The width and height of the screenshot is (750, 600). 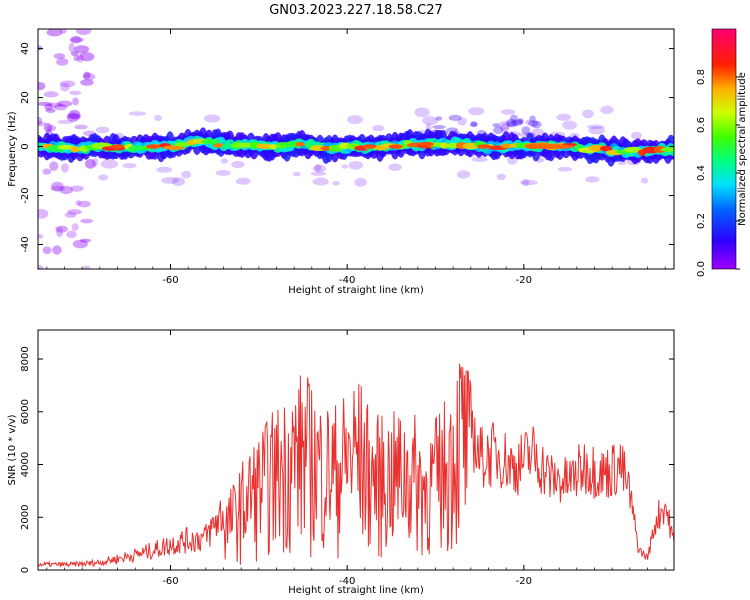 I want to click on colorbar-frame, so click(x=724, y=149).